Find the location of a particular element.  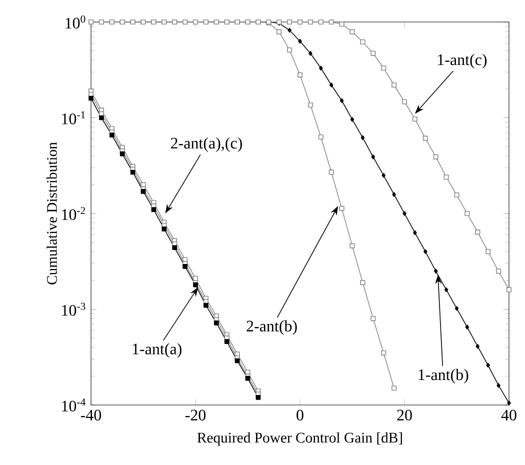

y-tick-label: 10$^{-2}$ is located at coordinates (74, 213).